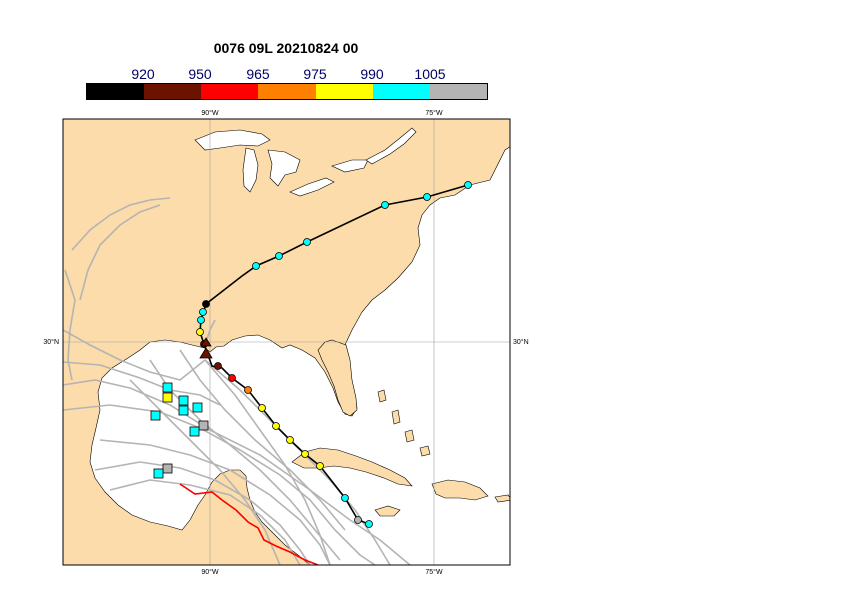  What do you see at coordinates (250, 170) in the screenshot?
I see `lake-michigan` at bounding box center [250, 170].